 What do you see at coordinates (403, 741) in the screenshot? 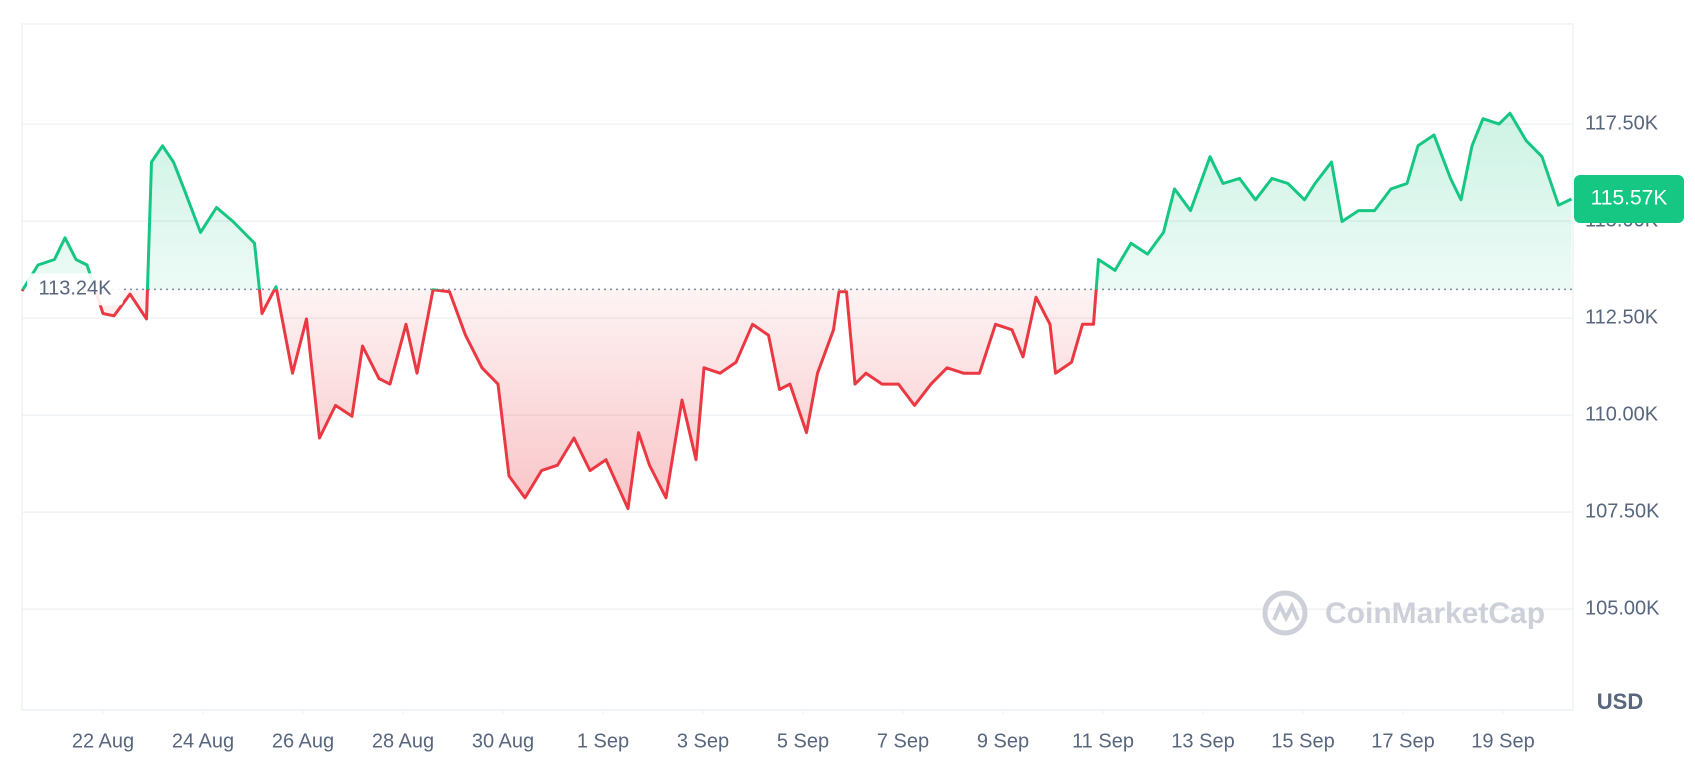
I see `x-tick-label: 28 Aug` at bounding box center [403, 741].